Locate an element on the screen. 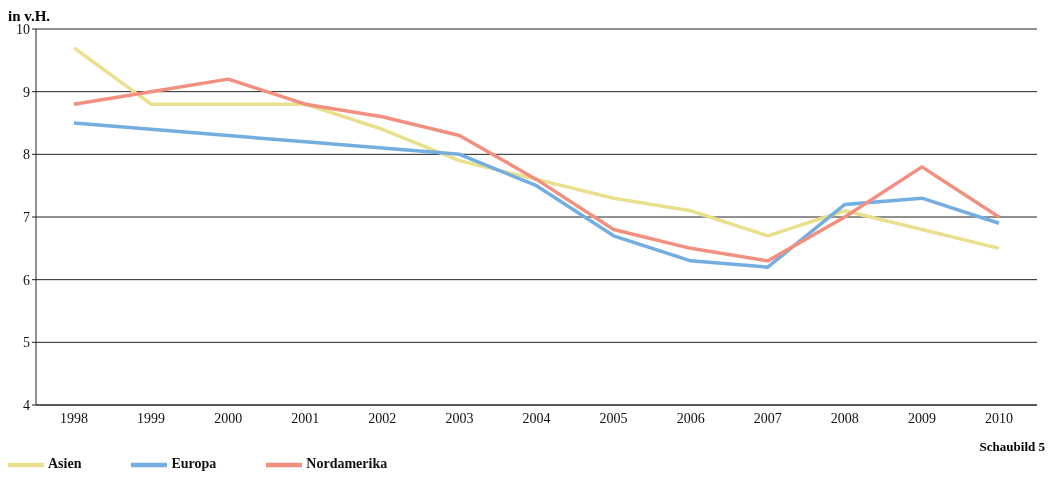  text: Schaubild 5 is located at coordinates (1012, 447).